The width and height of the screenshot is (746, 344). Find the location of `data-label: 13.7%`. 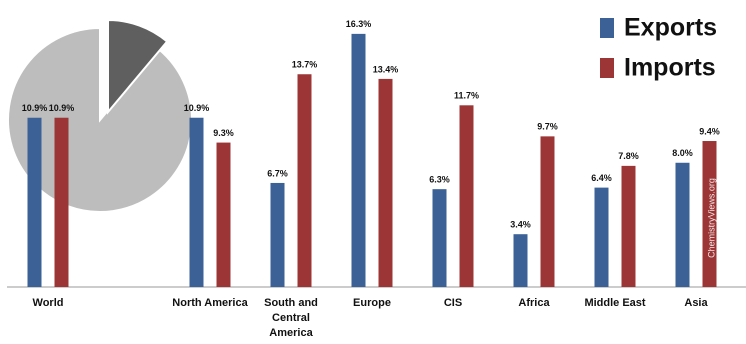

data-label: 13.7% is located at coordinates (305, 65).